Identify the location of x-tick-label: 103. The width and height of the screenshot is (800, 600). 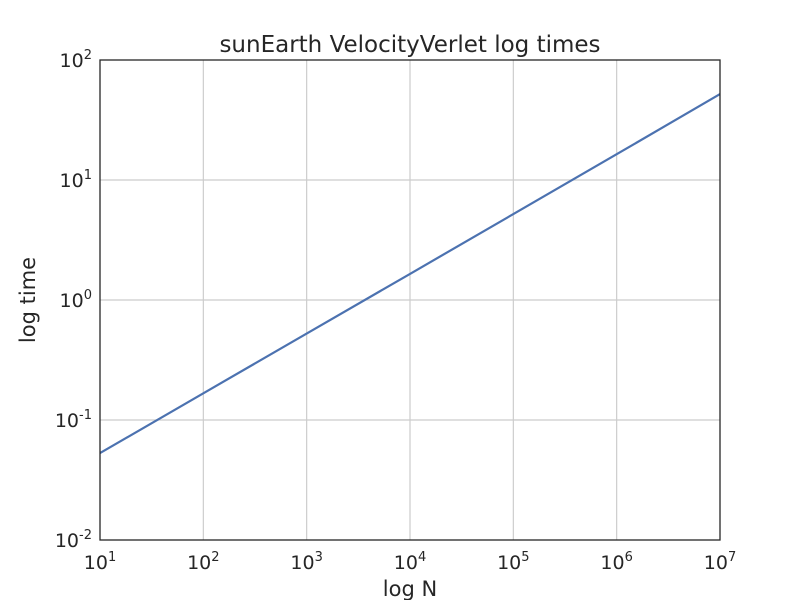
(306, 562).